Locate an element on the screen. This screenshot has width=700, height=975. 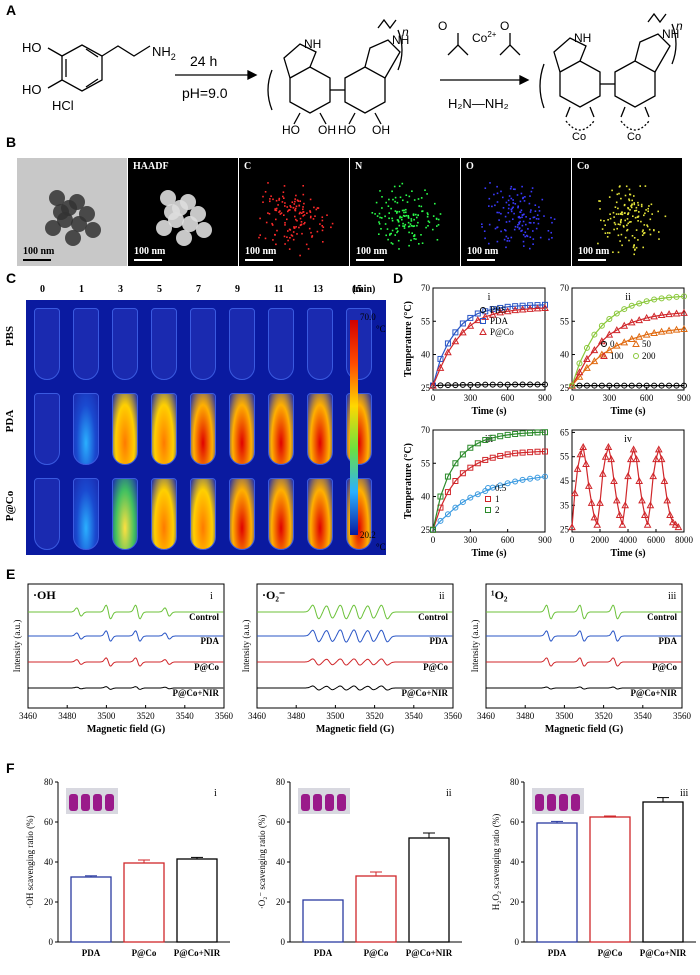
thermal-time-9: 9 is located at coordinates (237, 289).